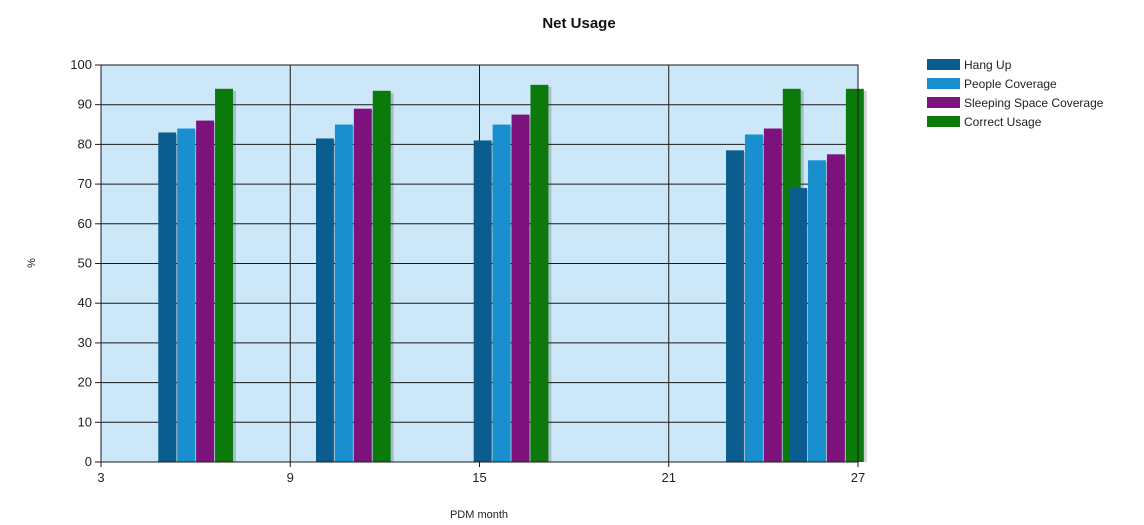 This screenshot has width=1144, height=525. What do you see at coordinates (290, 477) in the screenshot?
I see `x-tick-label: 9` at bounding box center [290, 477].